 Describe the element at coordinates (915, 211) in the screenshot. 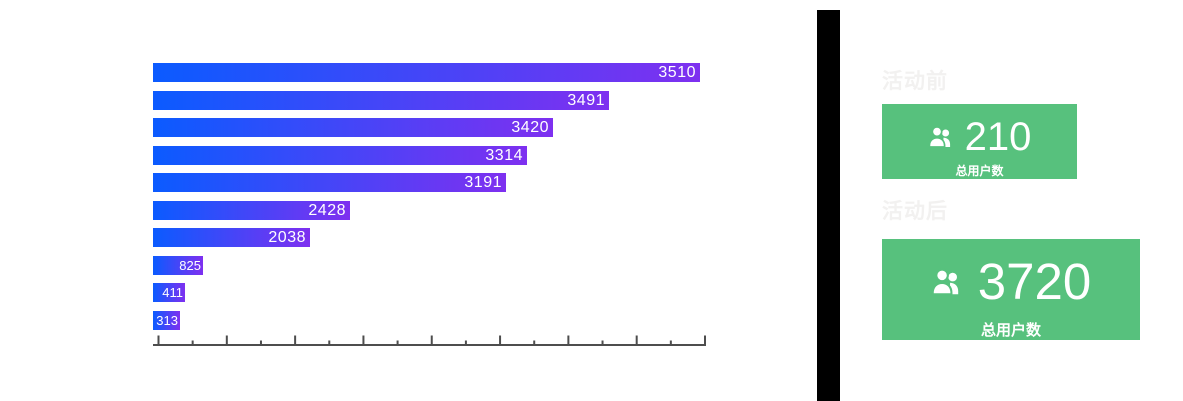

I see `panel-title-after: 活动后` at that location.